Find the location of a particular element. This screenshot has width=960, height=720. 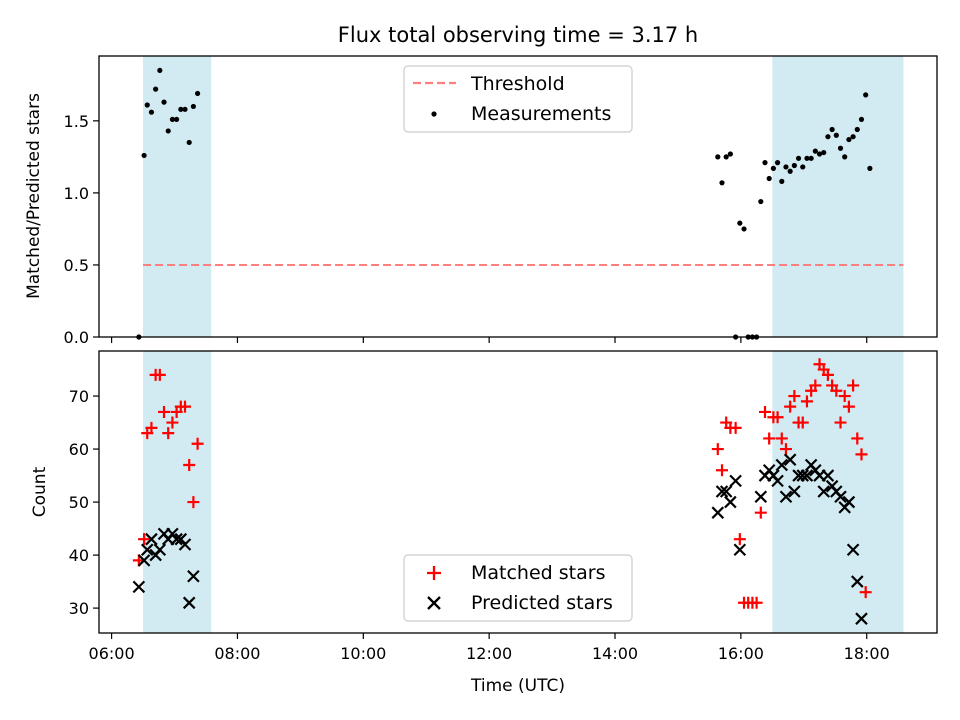

top-x-ticks is located at coordinates (489, 340).